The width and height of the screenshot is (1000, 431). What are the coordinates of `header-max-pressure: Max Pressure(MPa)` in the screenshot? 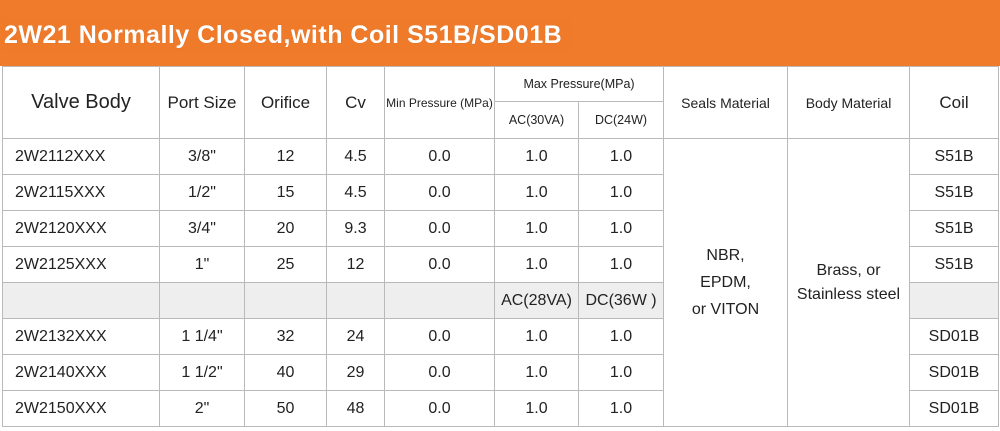 It's located at (579, 84).